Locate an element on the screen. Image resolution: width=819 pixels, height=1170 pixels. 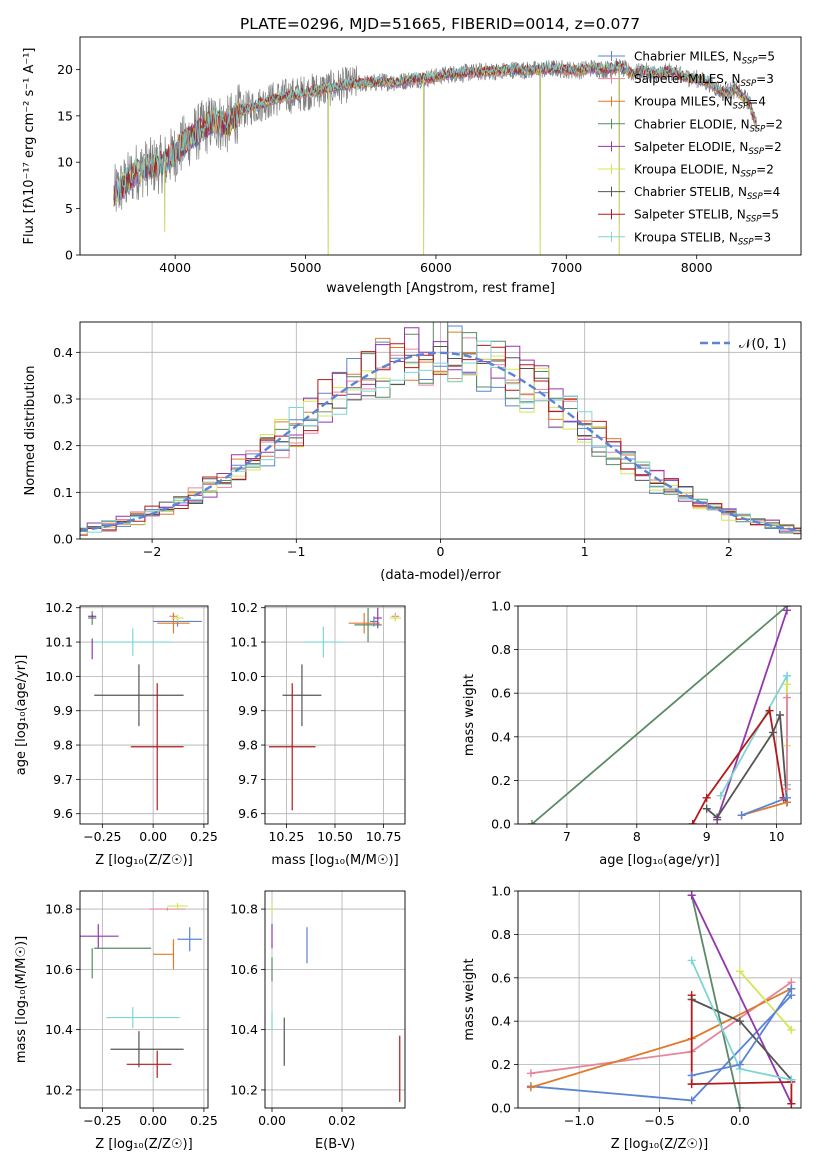
x-tick-label: 0.02 is located at coordinates (342, 1120).